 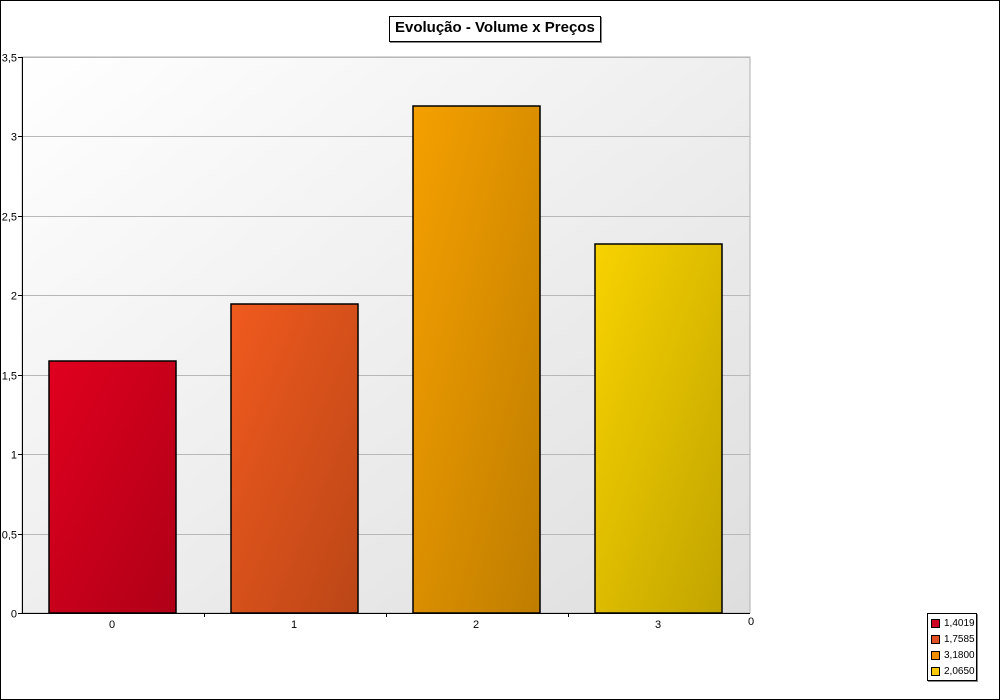 I want to click on y-tick-label: 1, so click(x=14, y=456).